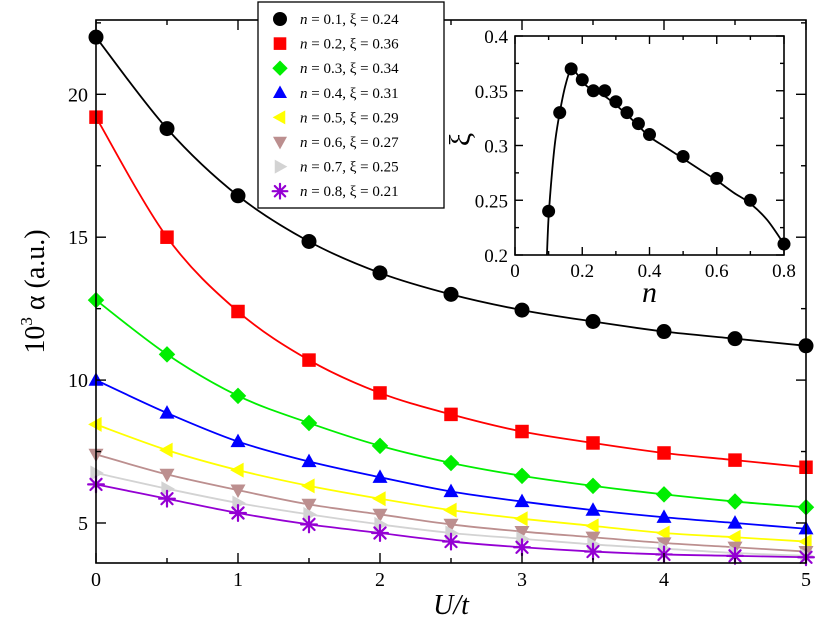 The width and height of the screenshot is (830, 642). What do you see at coordinates (96, 580) in the screenshot?
I see `x-tick-label-0: 0` at bounding box center [96, 580].